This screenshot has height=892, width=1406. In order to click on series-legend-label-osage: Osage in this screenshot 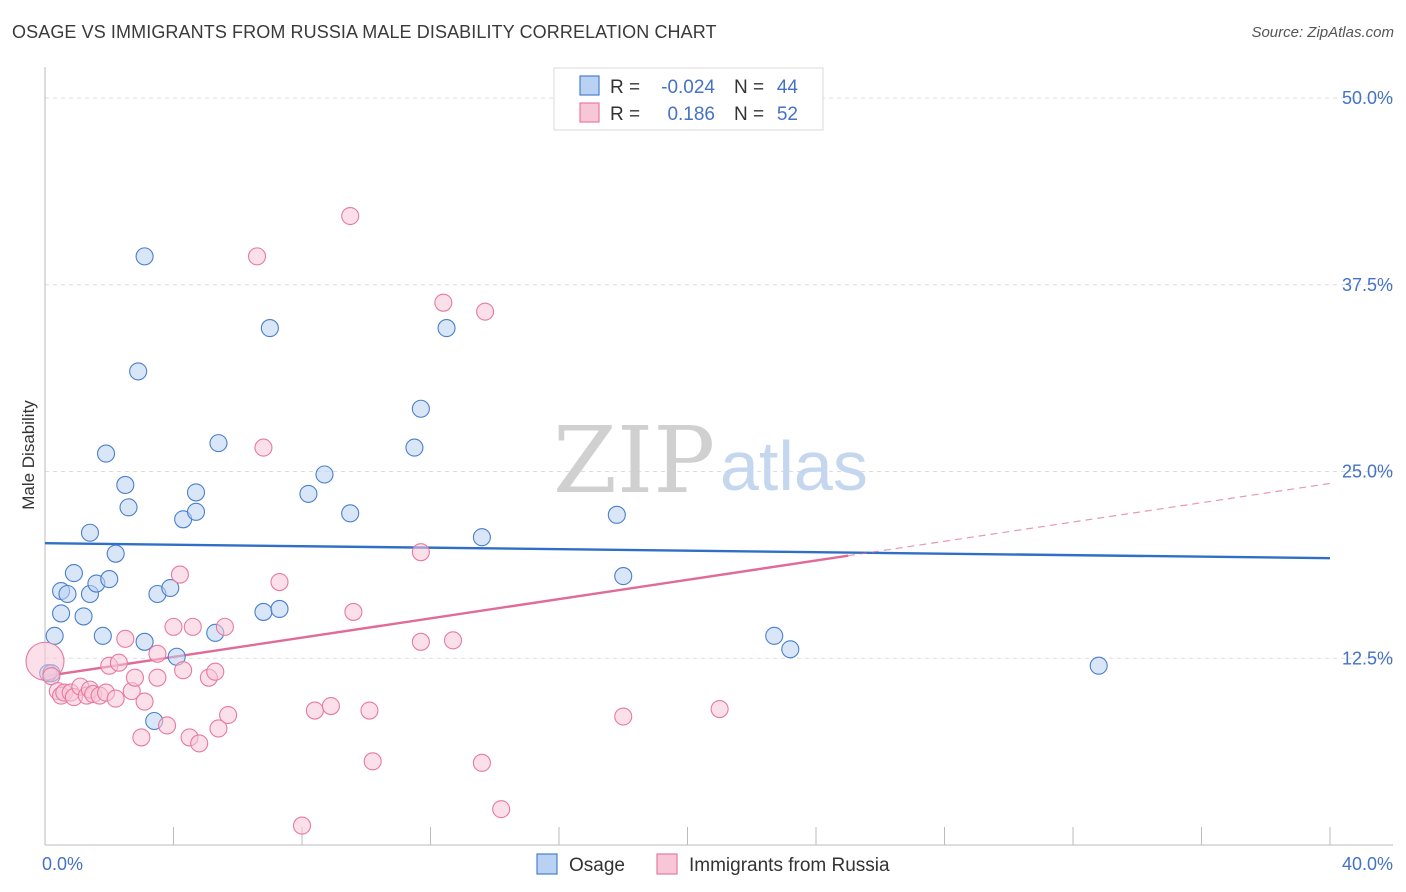, I will do `click(597, 865)`.